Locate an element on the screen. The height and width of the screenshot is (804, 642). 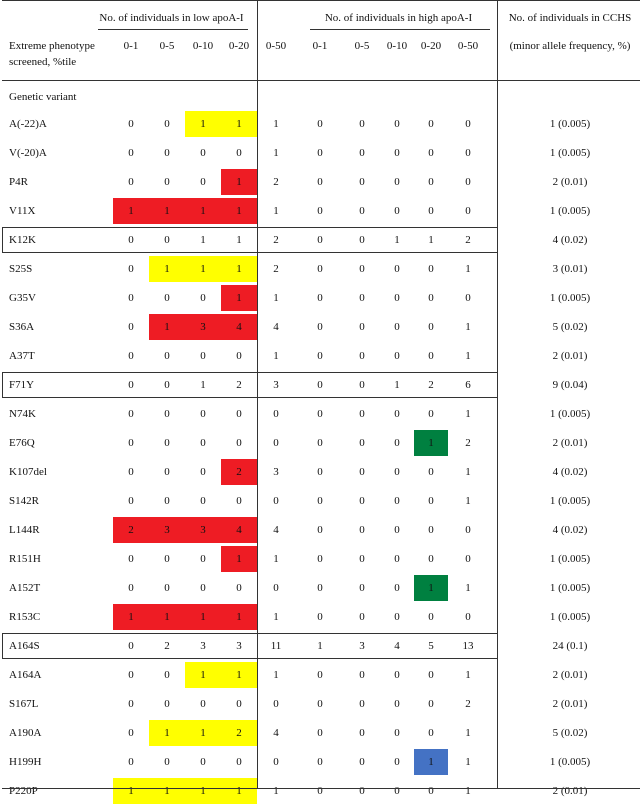
cchs-value-cell: 3 (0.01) is located at coordinates (570, 269).